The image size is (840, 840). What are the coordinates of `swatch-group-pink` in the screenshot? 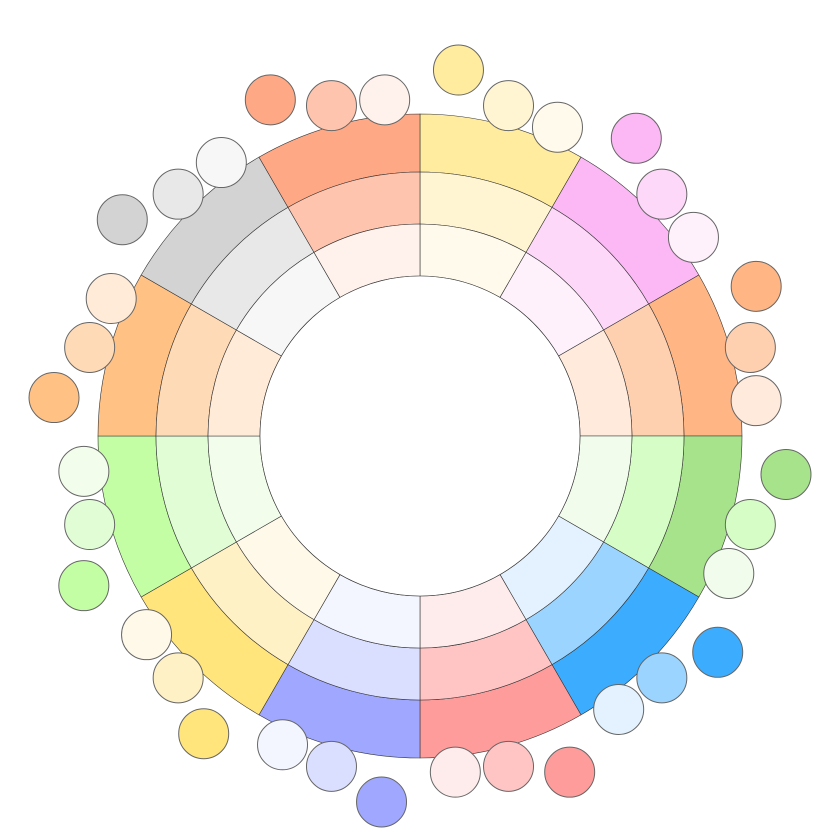 It's located at (664, 187).